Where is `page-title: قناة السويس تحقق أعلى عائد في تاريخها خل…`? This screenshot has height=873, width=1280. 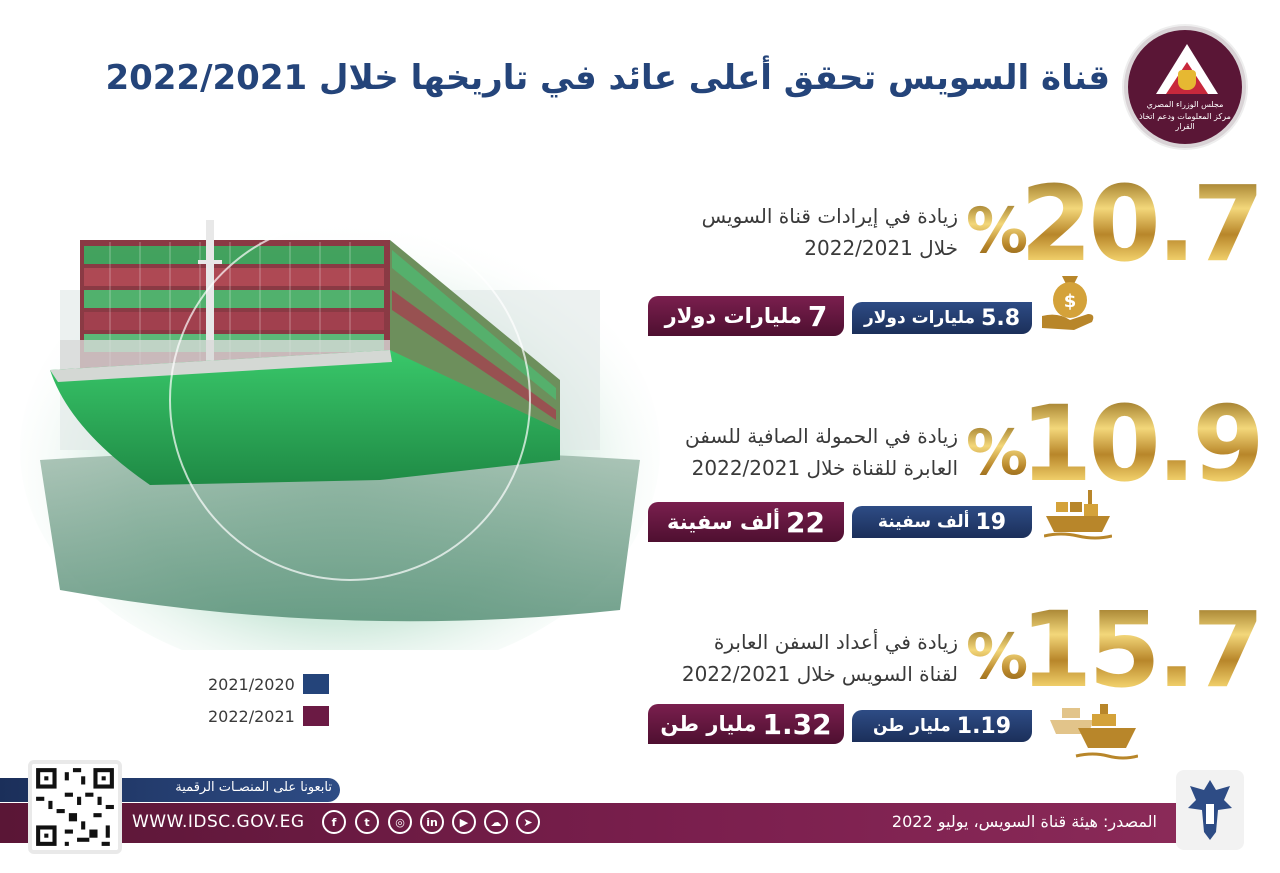 page-title: قناة السويس تحقق أعلى عائد في تاريخها خل… is located at coordinates (607, 78).